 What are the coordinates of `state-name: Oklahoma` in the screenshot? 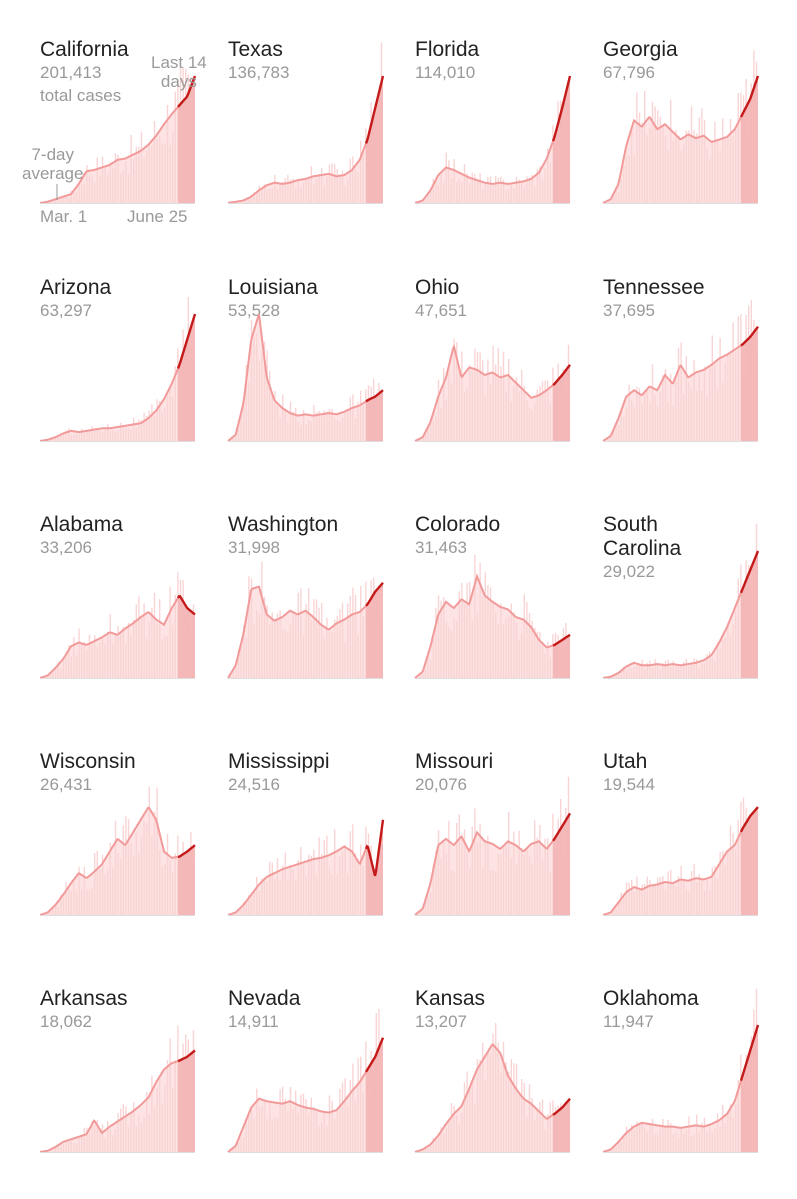 It's located at (651, 998).